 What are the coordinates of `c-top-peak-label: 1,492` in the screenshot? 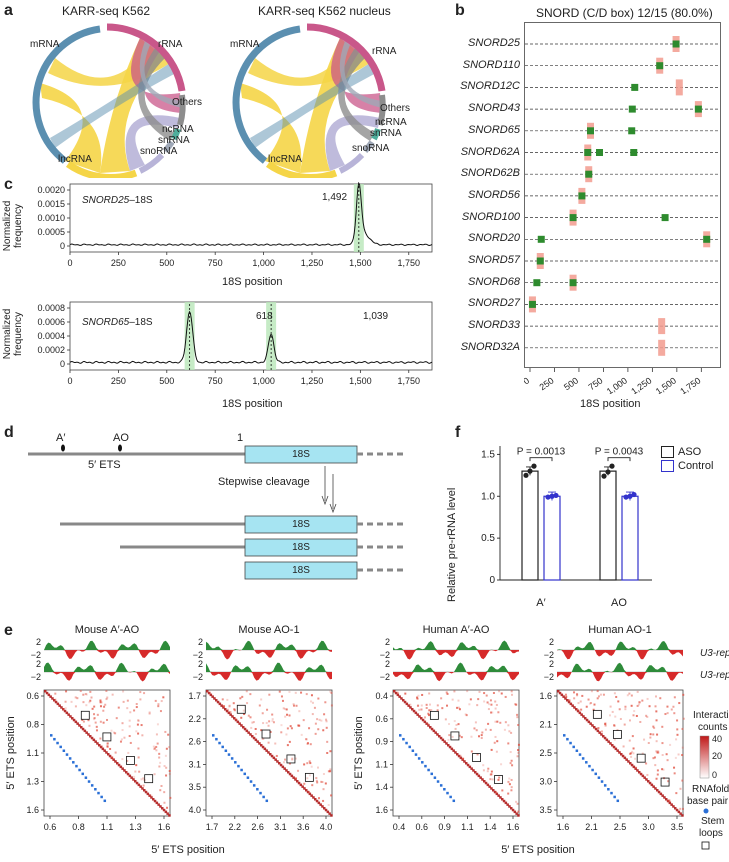 It's located at (335, 197).